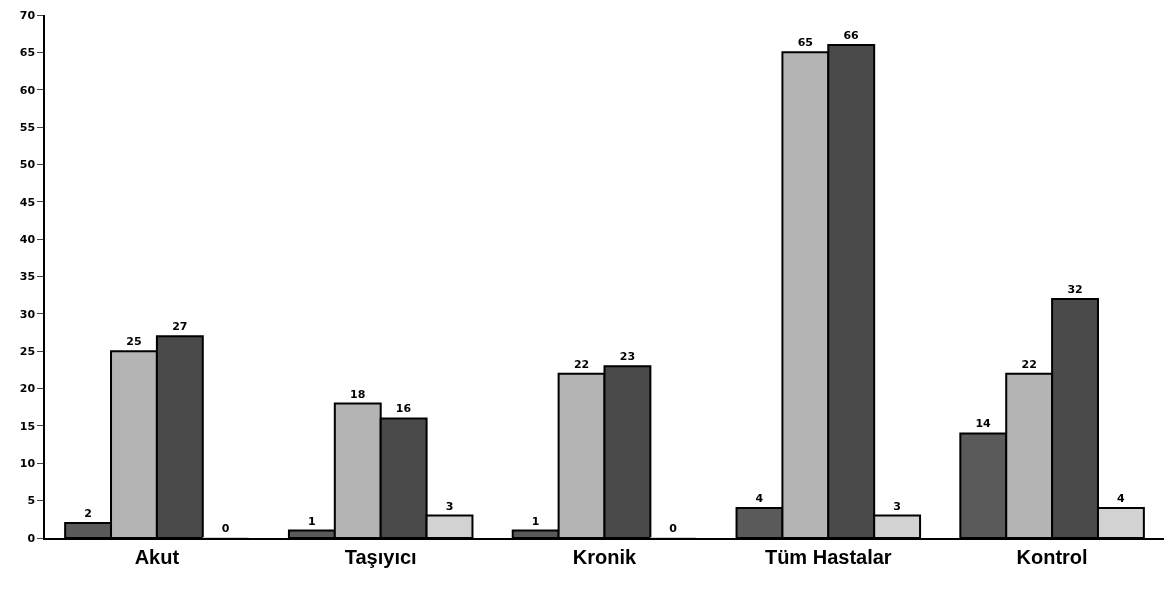  I want to click on data-label: 18, so click(358, 394).